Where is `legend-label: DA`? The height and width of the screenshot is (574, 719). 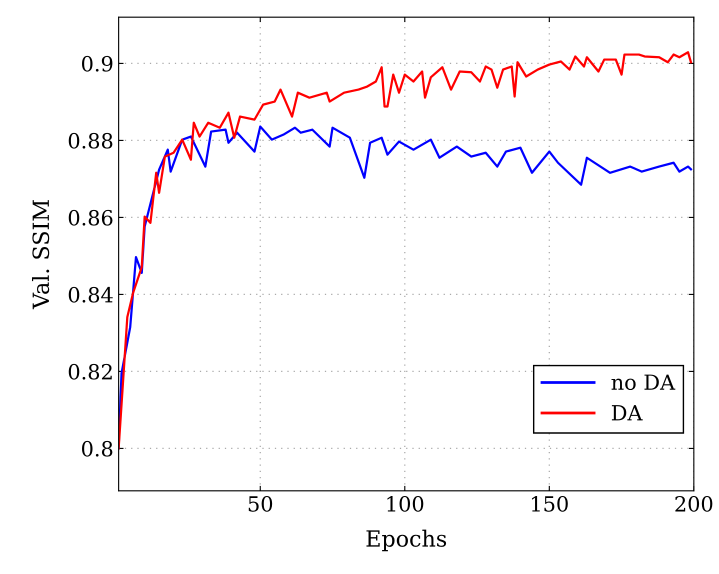 legend-label: DA is located at coordinates (627, 412).